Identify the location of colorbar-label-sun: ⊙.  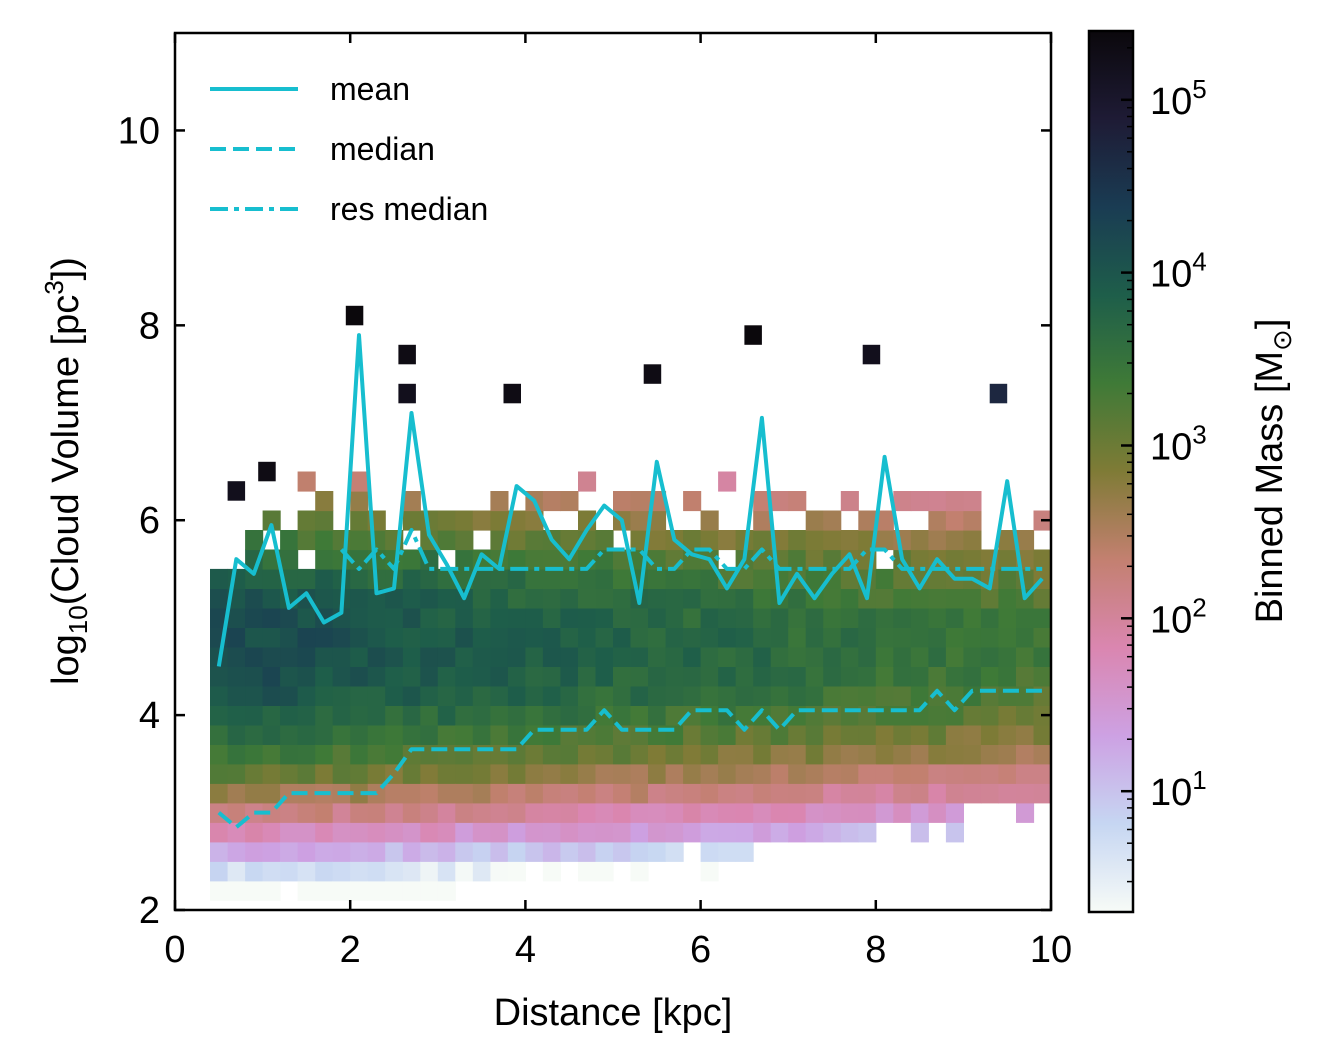
(1282, 340).